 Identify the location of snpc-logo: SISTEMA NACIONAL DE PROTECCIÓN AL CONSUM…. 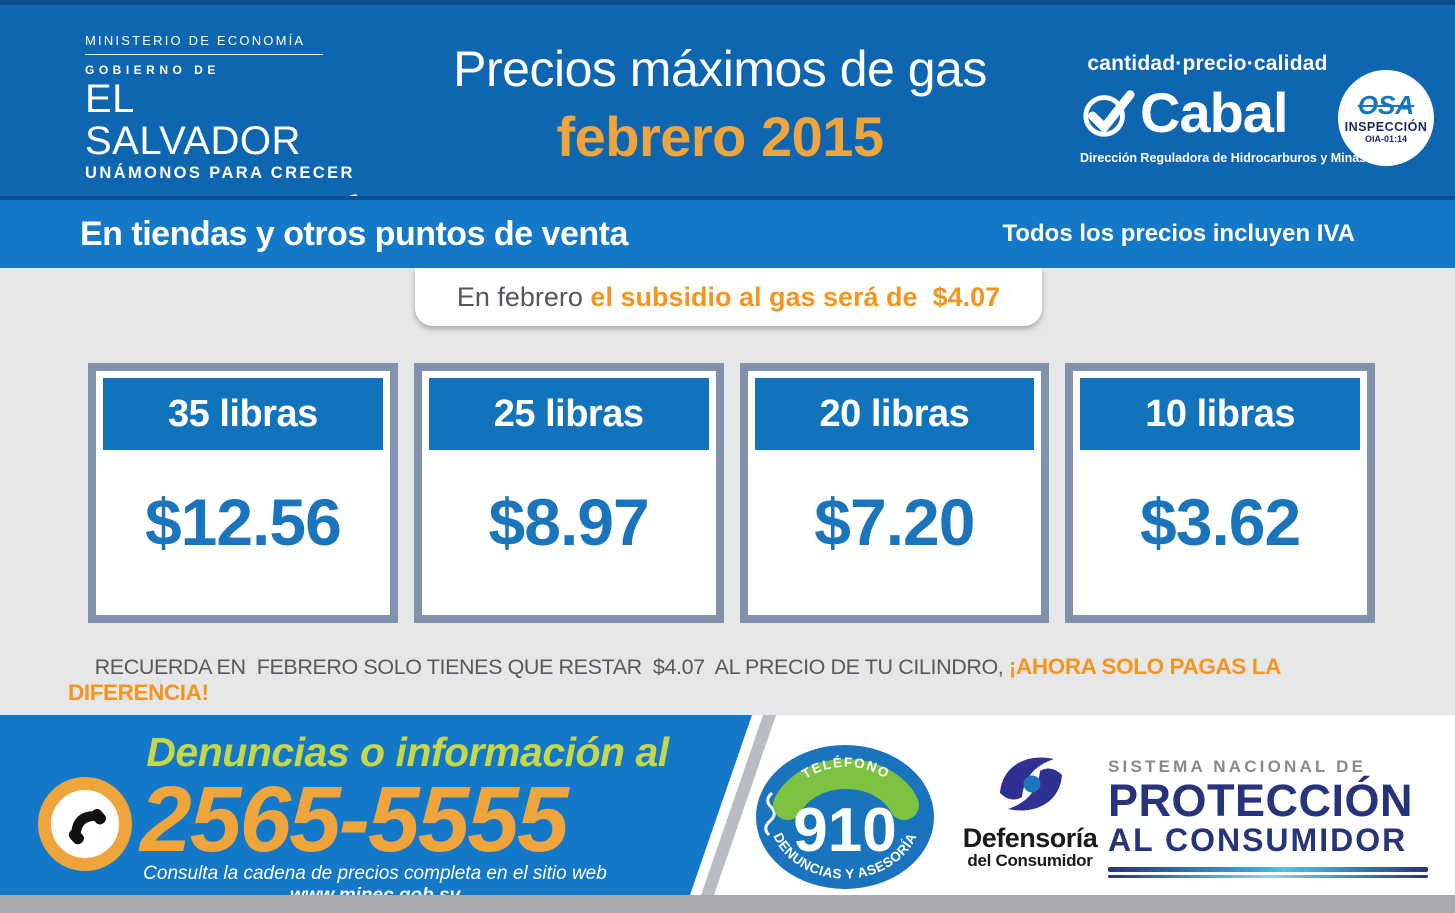
(1270, 817).